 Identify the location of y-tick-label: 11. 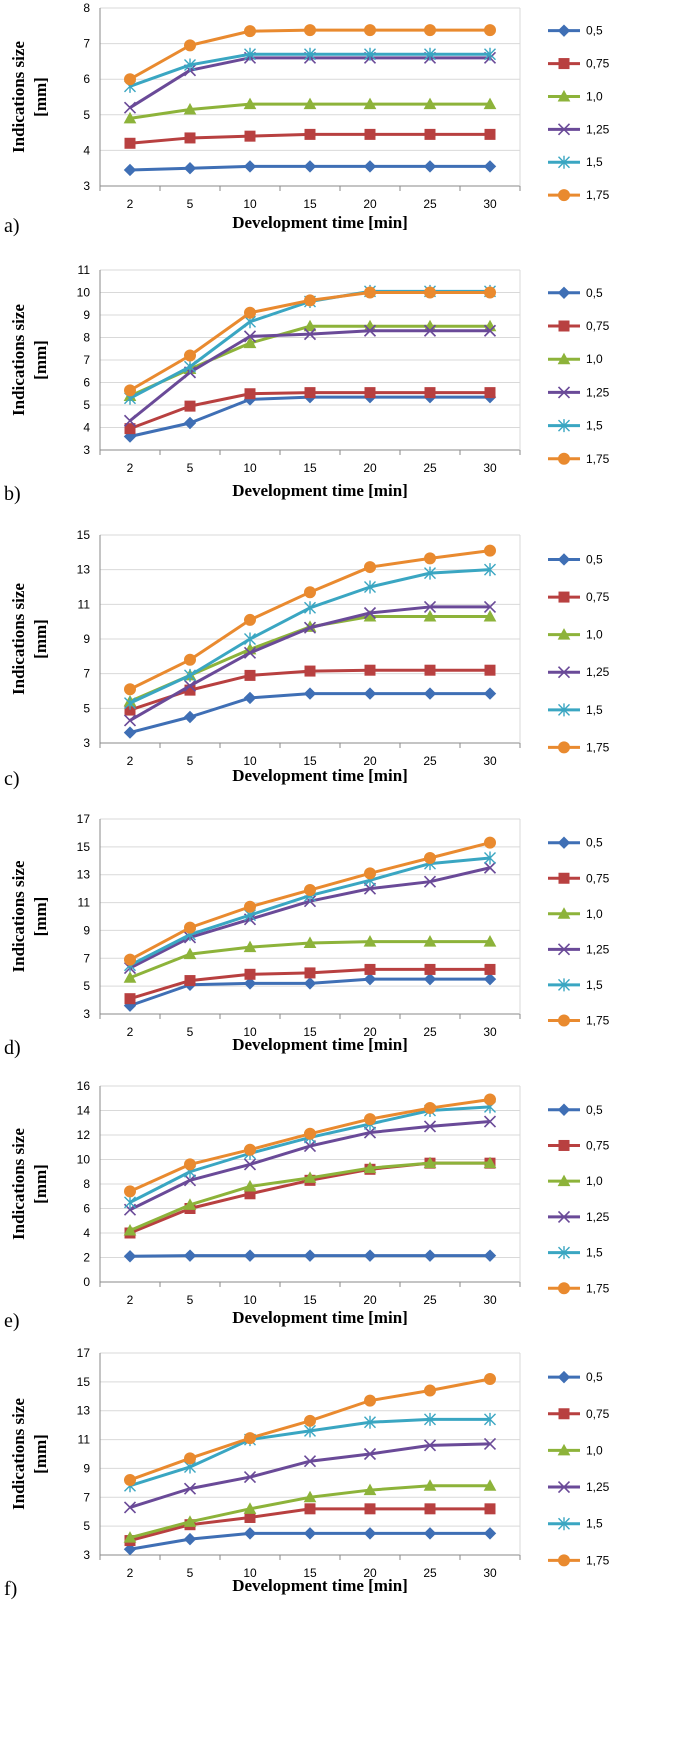
(84, 270).